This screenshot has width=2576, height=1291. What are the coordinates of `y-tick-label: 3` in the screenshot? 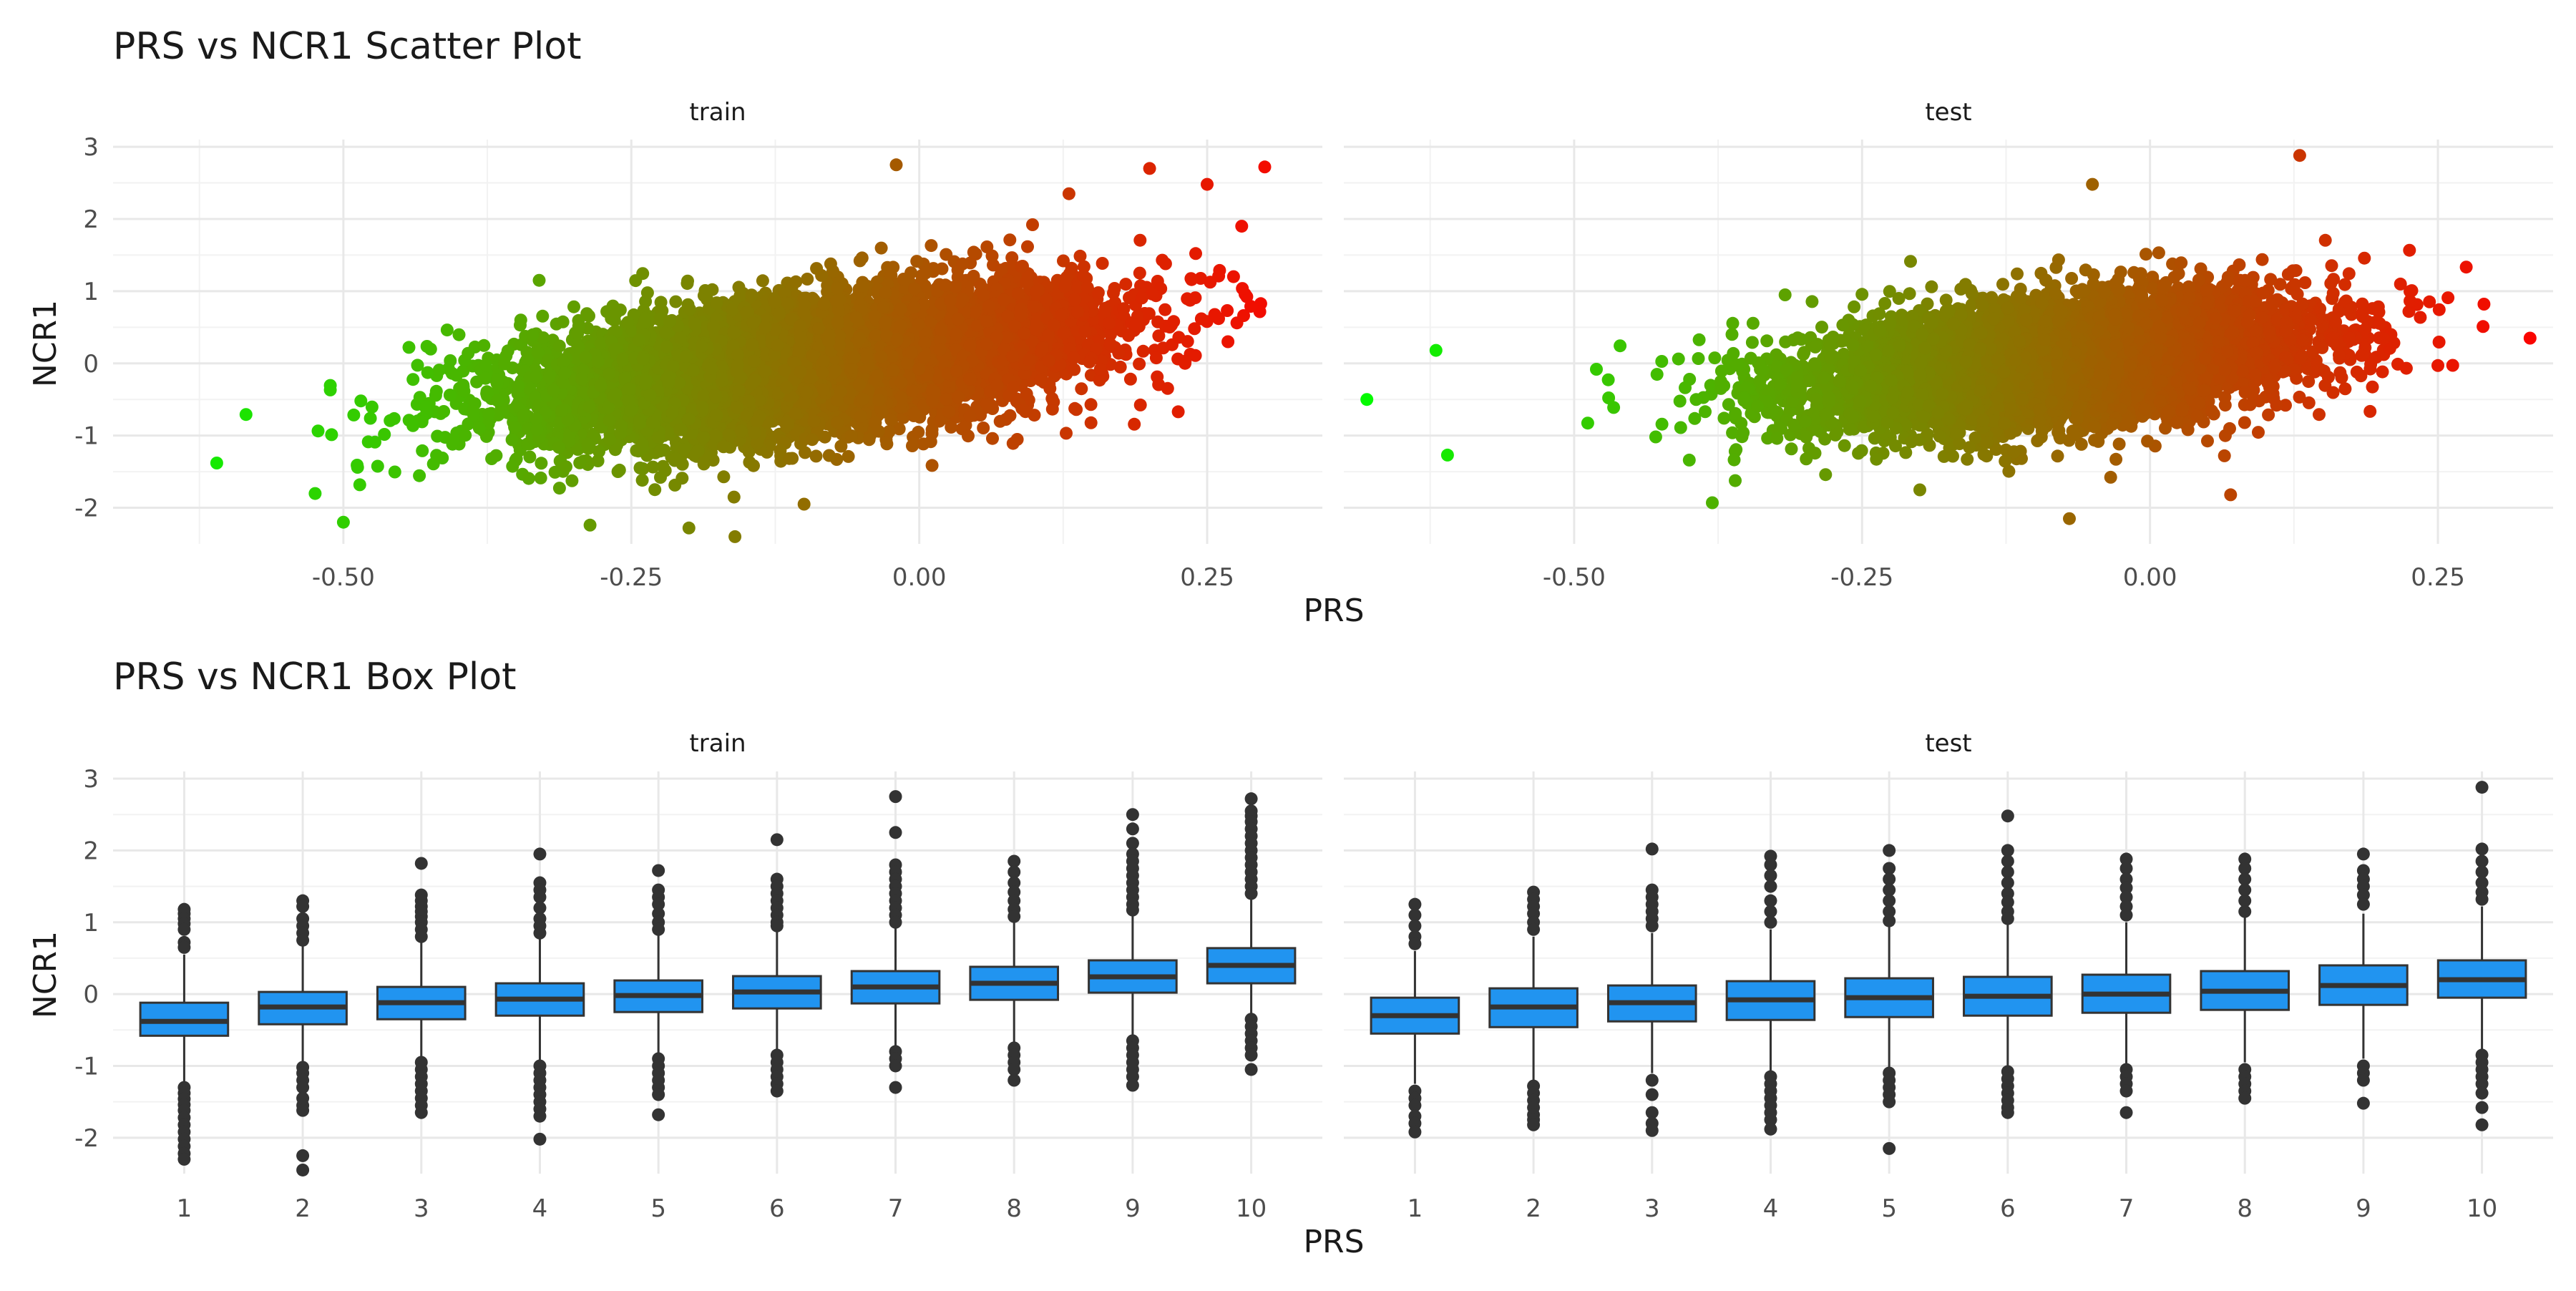 It's located at (91, 147).